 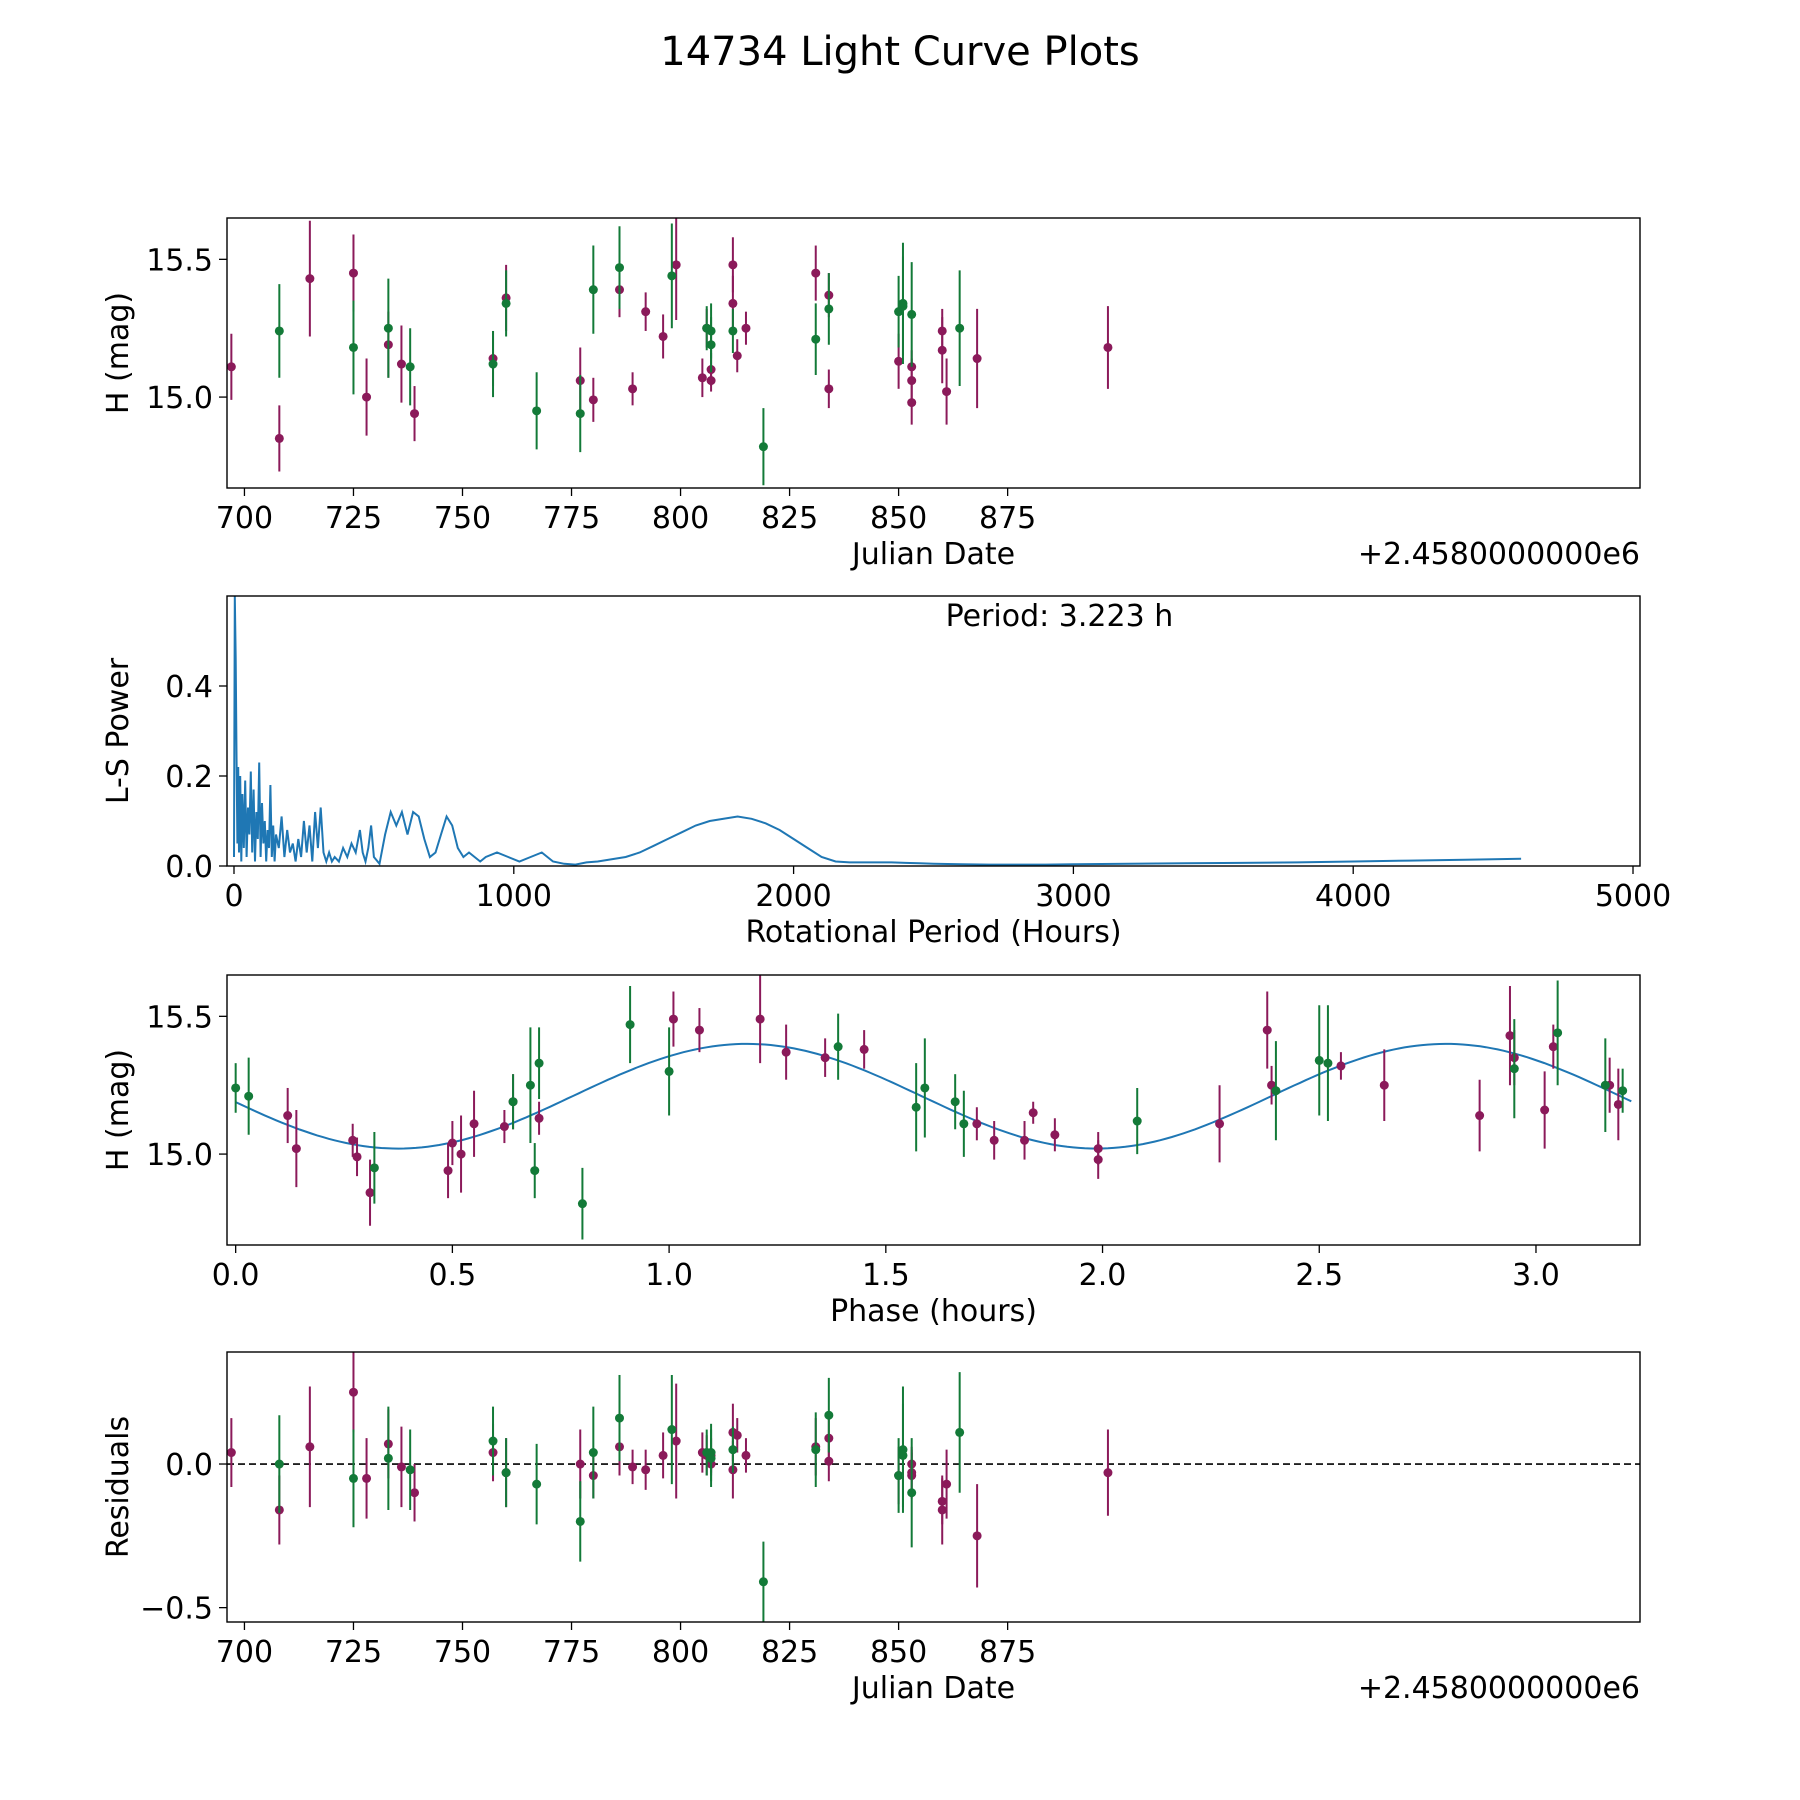 I want to click on axes-frame-ls, so click(x=933, y=731).